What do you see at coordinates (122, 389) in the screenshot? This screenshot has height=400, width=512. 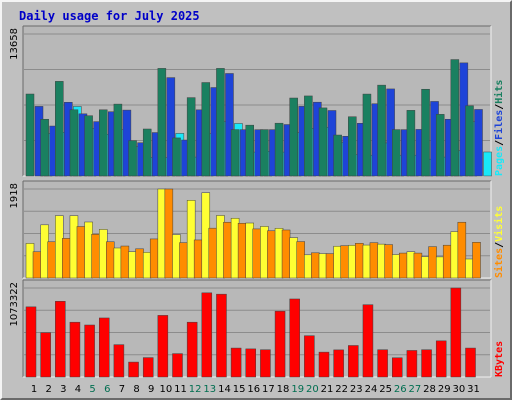 I see `x-tick-label-day-7: 7` at bounding box center [122, 389].